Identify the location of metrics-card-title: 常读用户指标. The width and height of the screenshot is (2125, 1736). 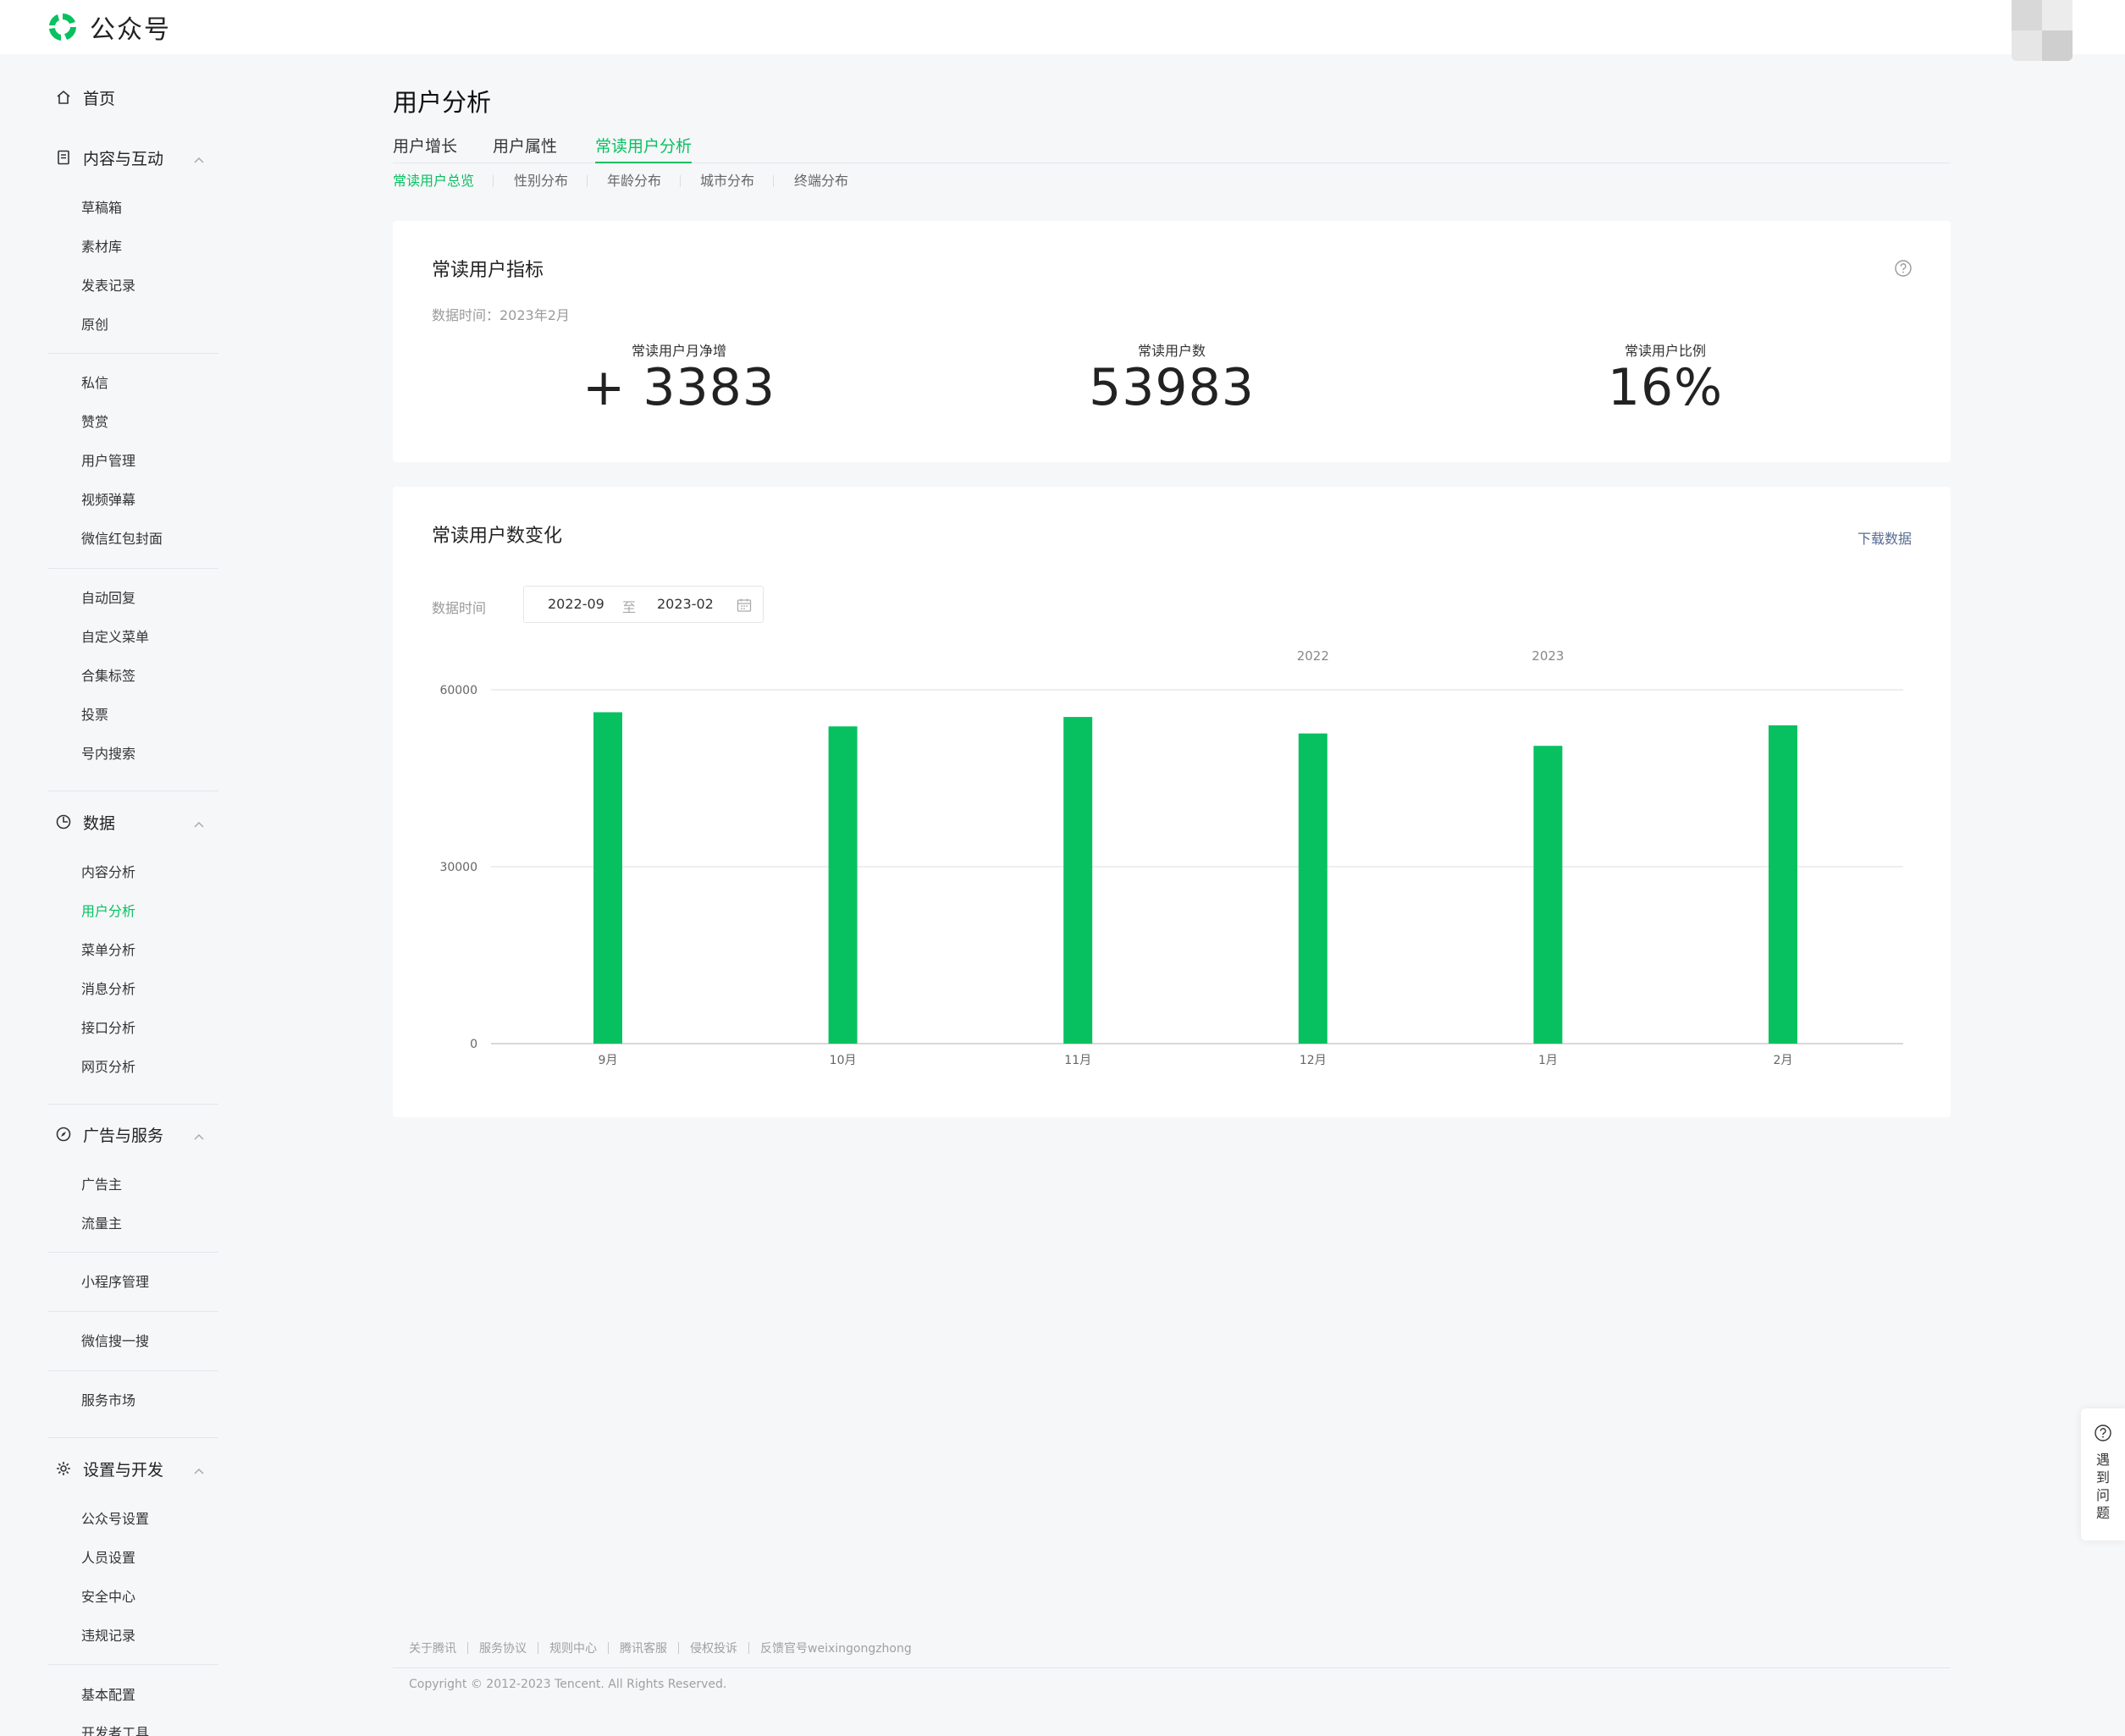
(488, 270).